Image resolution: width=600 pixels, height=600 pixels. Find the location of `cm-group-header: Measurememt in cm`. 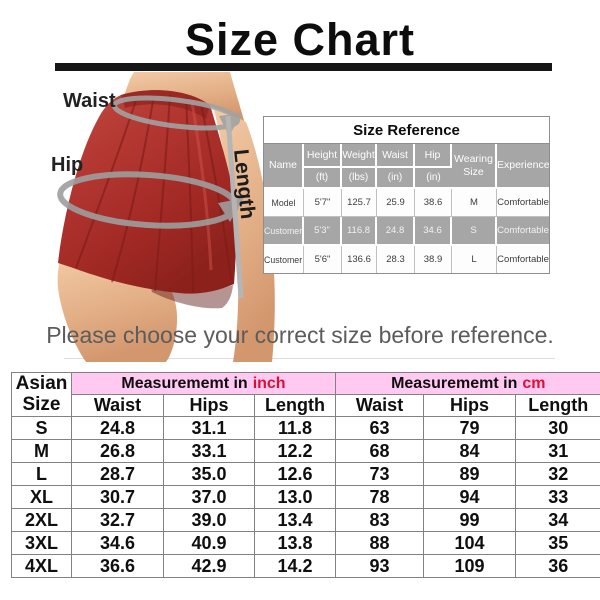

cm-group-header: Measurememt in cm is located at coordinates (467, 383).